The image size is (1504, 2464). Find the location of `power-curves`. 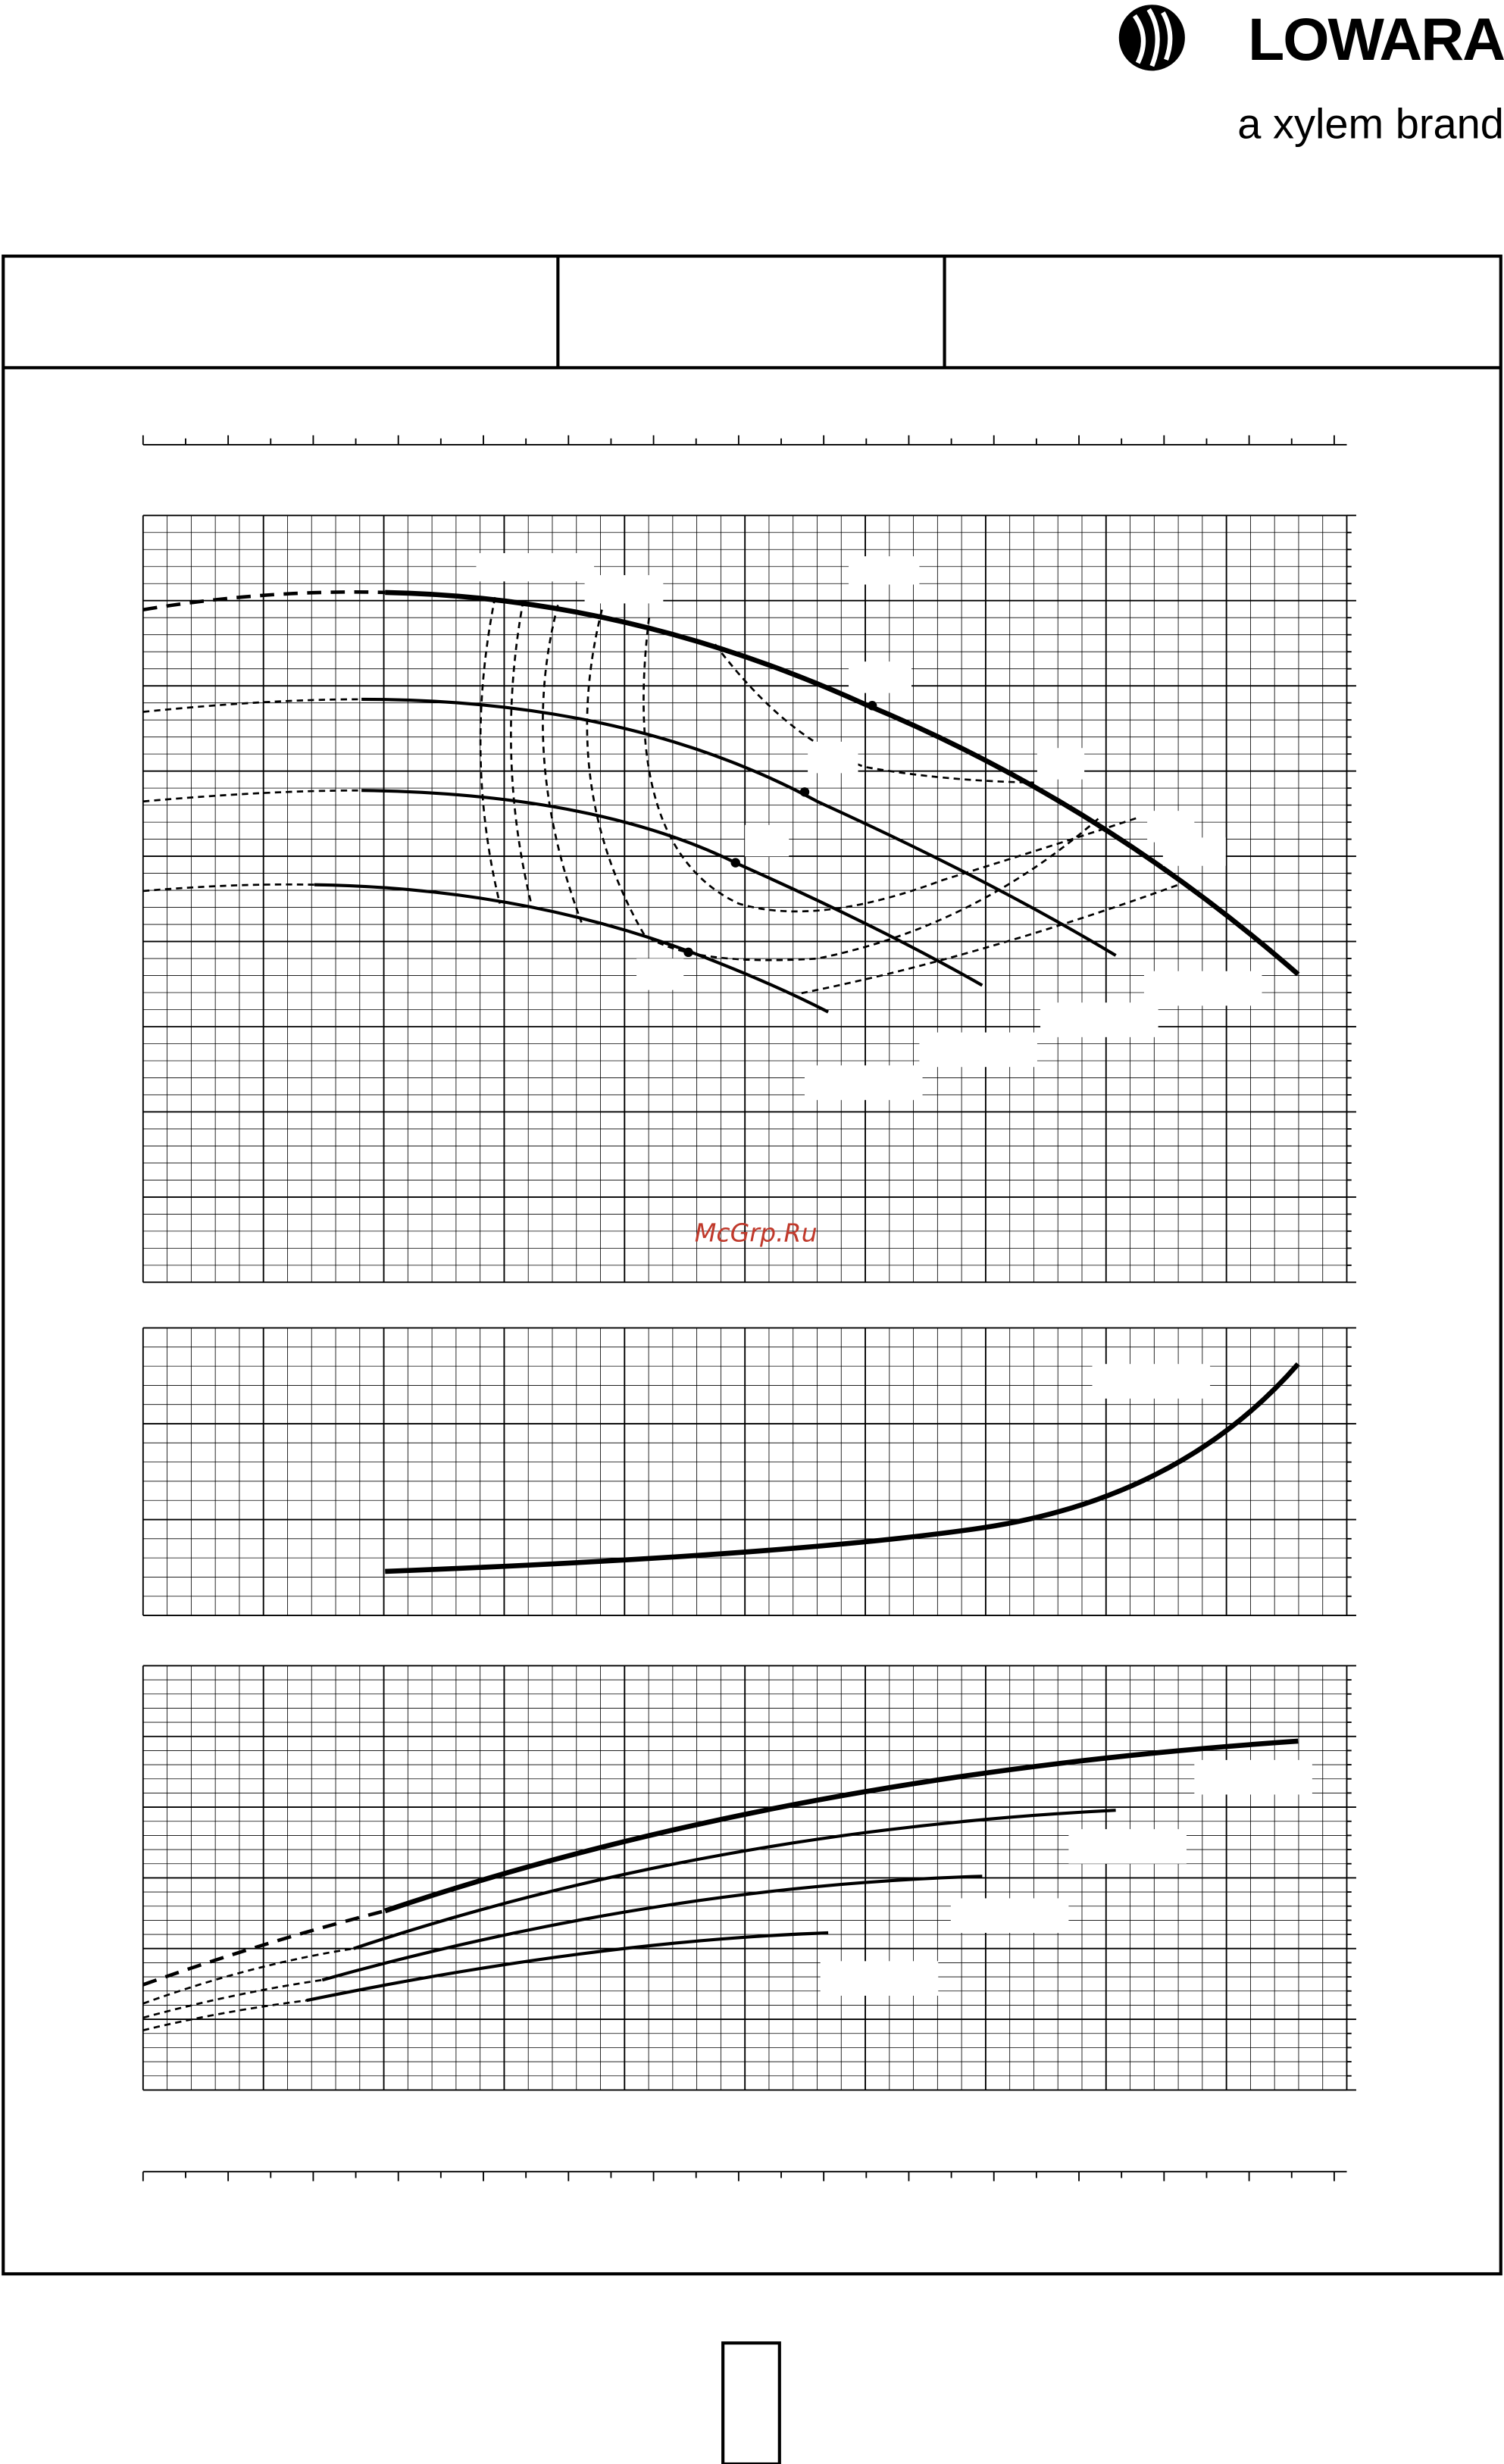

power-curves is located at coordinates (720, 1884).